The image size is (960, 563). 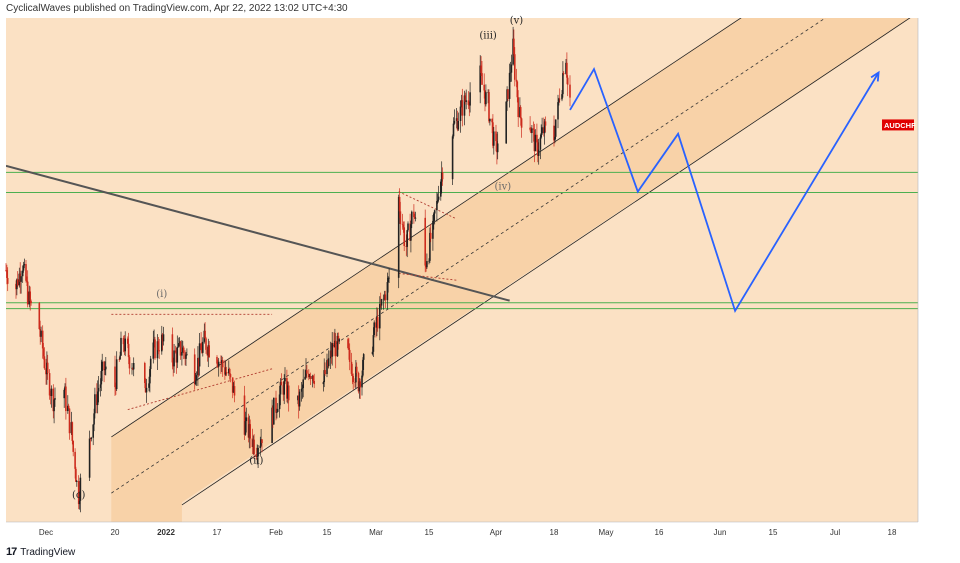 I want to click on projection-arrowhead, so click(x=875, y=76).